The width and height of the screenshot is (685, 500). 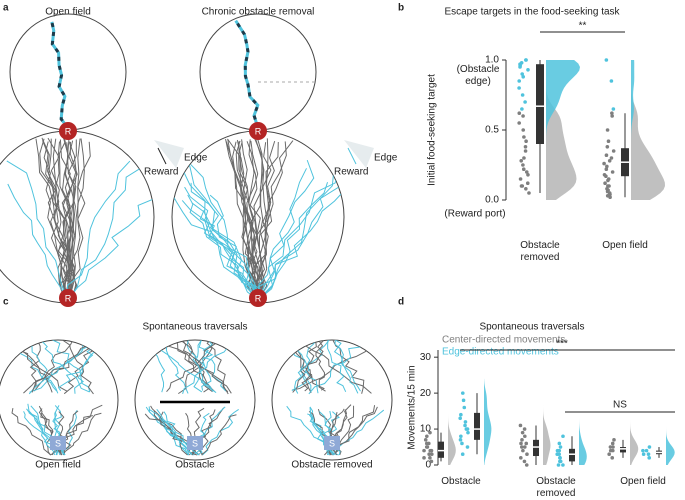 I want to click on x-tick-label: Open field, so click(x=643, y=481).